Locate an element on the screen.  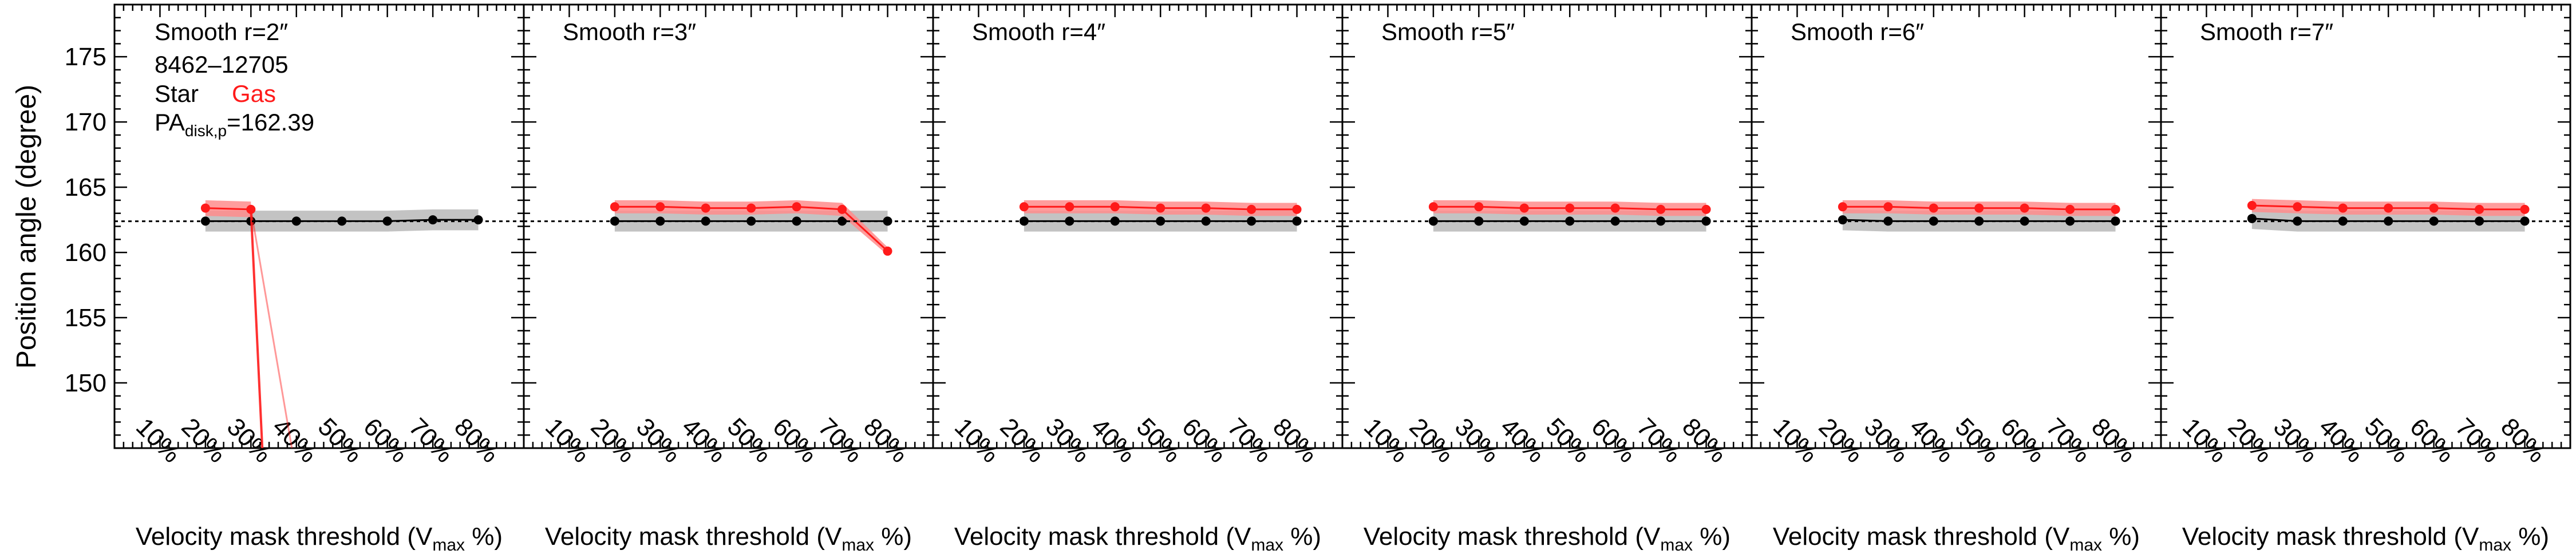
y-tick-label: 160 is located at coordinates (85, 253).